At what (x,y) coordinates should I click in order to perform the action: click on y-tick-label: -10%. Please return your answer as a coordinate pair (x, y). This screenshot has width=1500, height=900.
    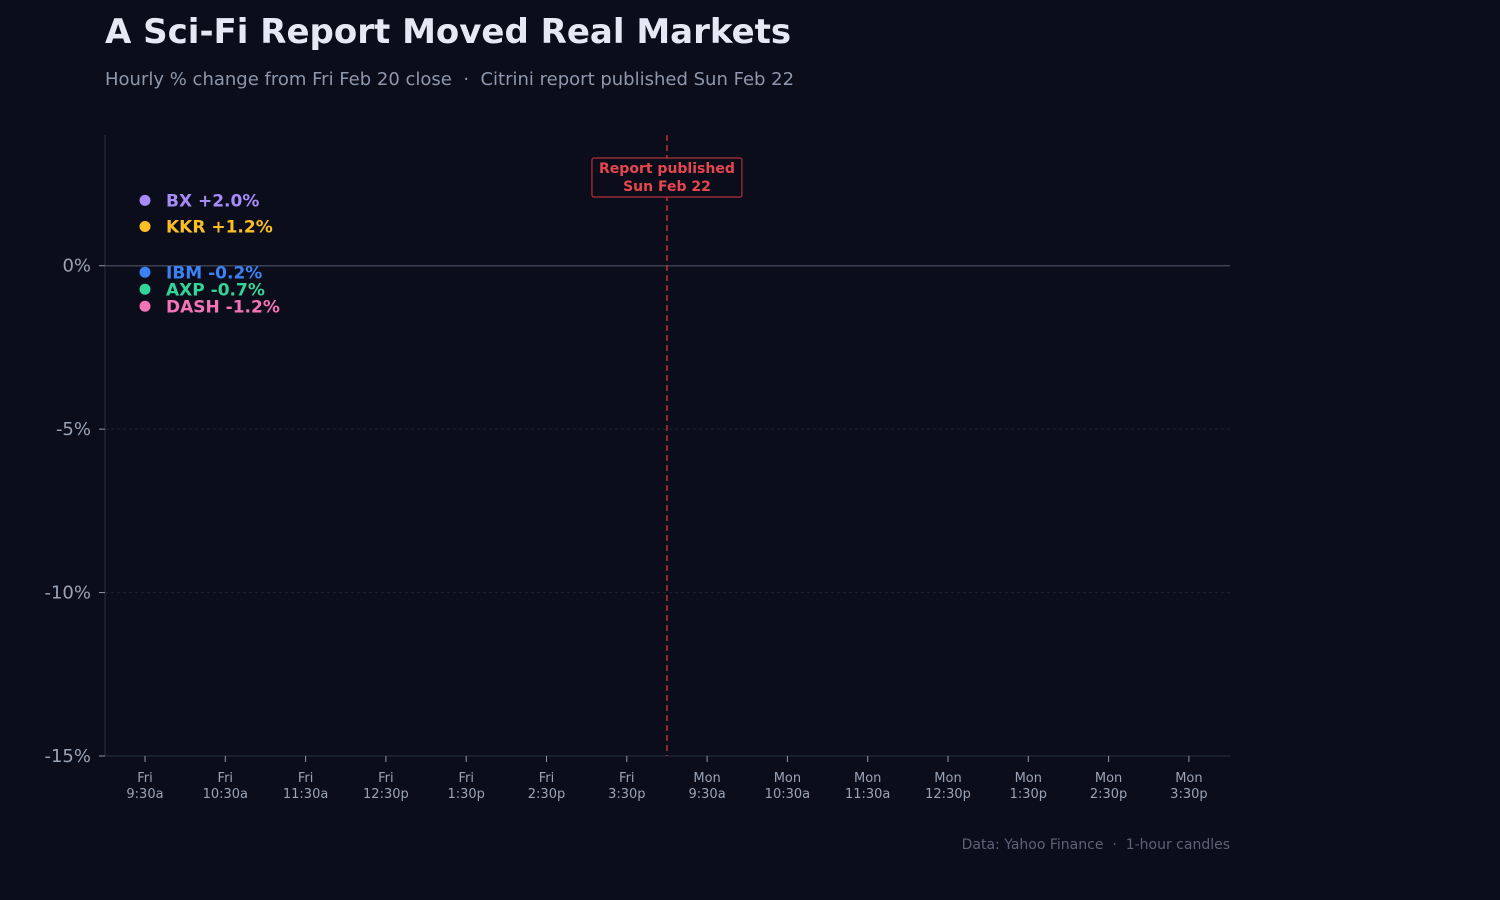
    Looking at the image, I should click on (67, 593).